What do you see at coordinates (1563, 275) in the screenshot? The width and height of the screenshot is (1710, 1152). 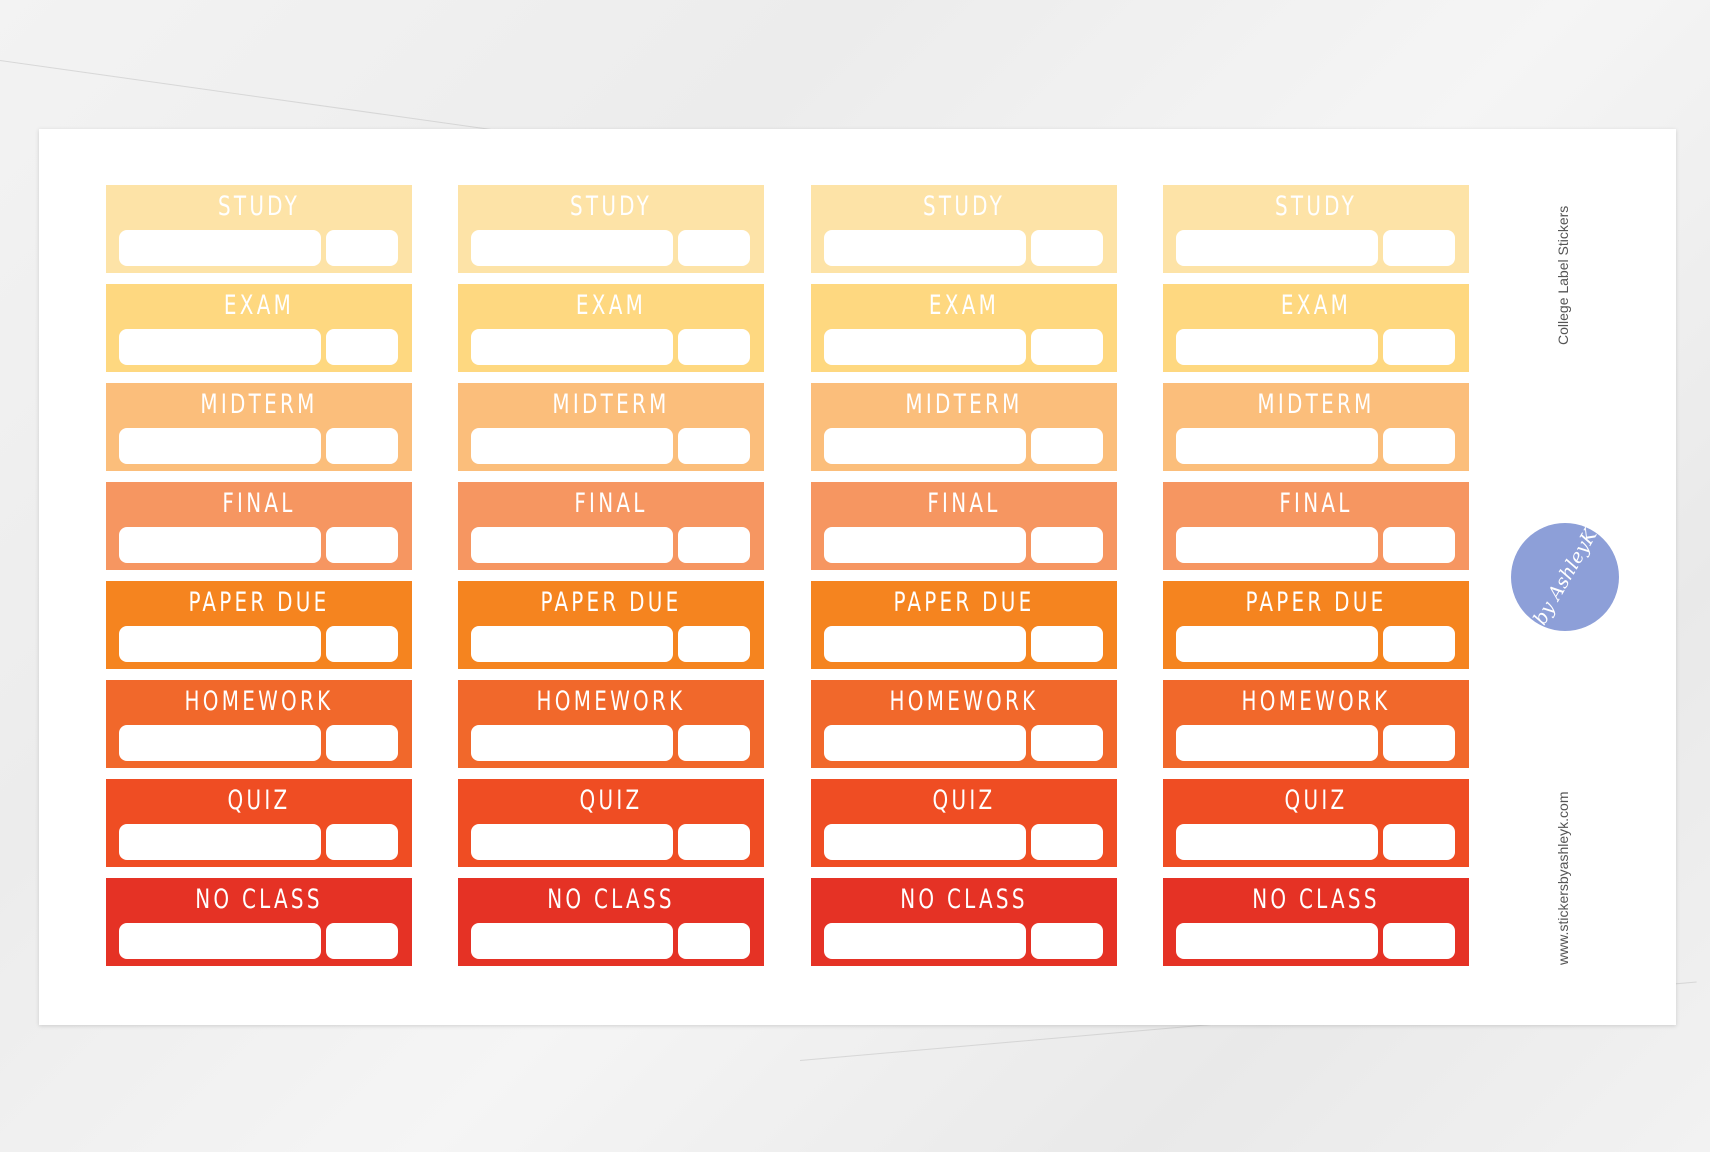 I see `sheet-title: College Label Stickers` at bounding box center [1563, 275].